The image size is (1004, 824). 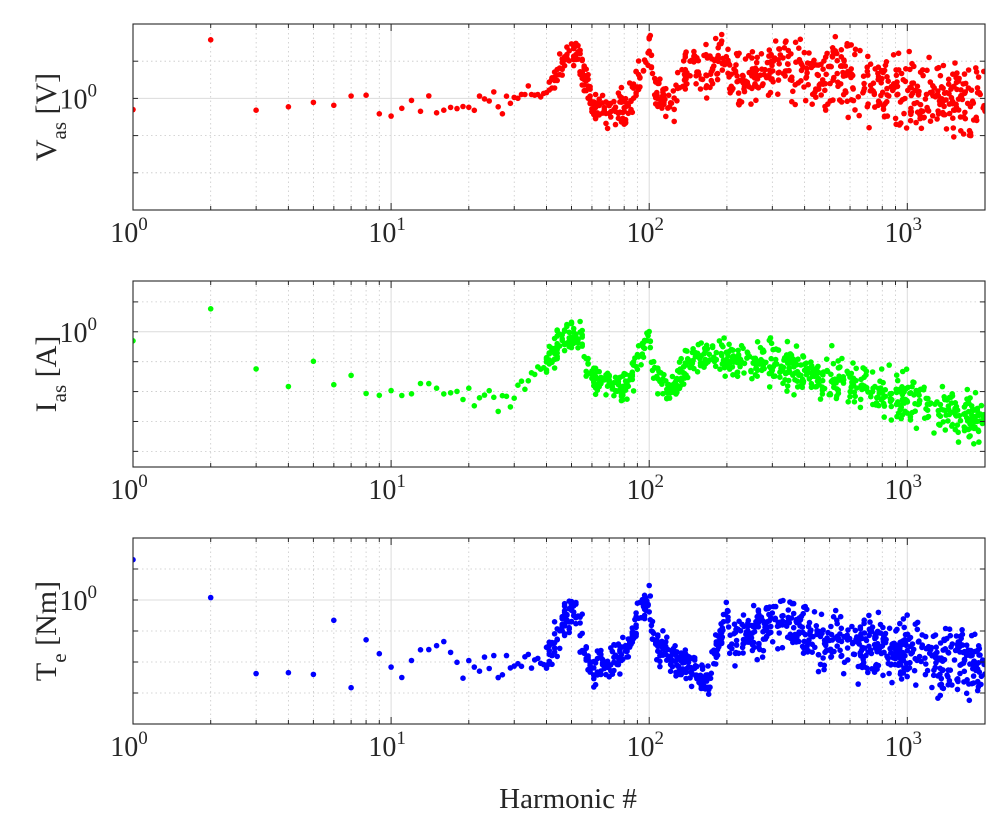 I want to click on voltage-series, so click(x=559, y=85).